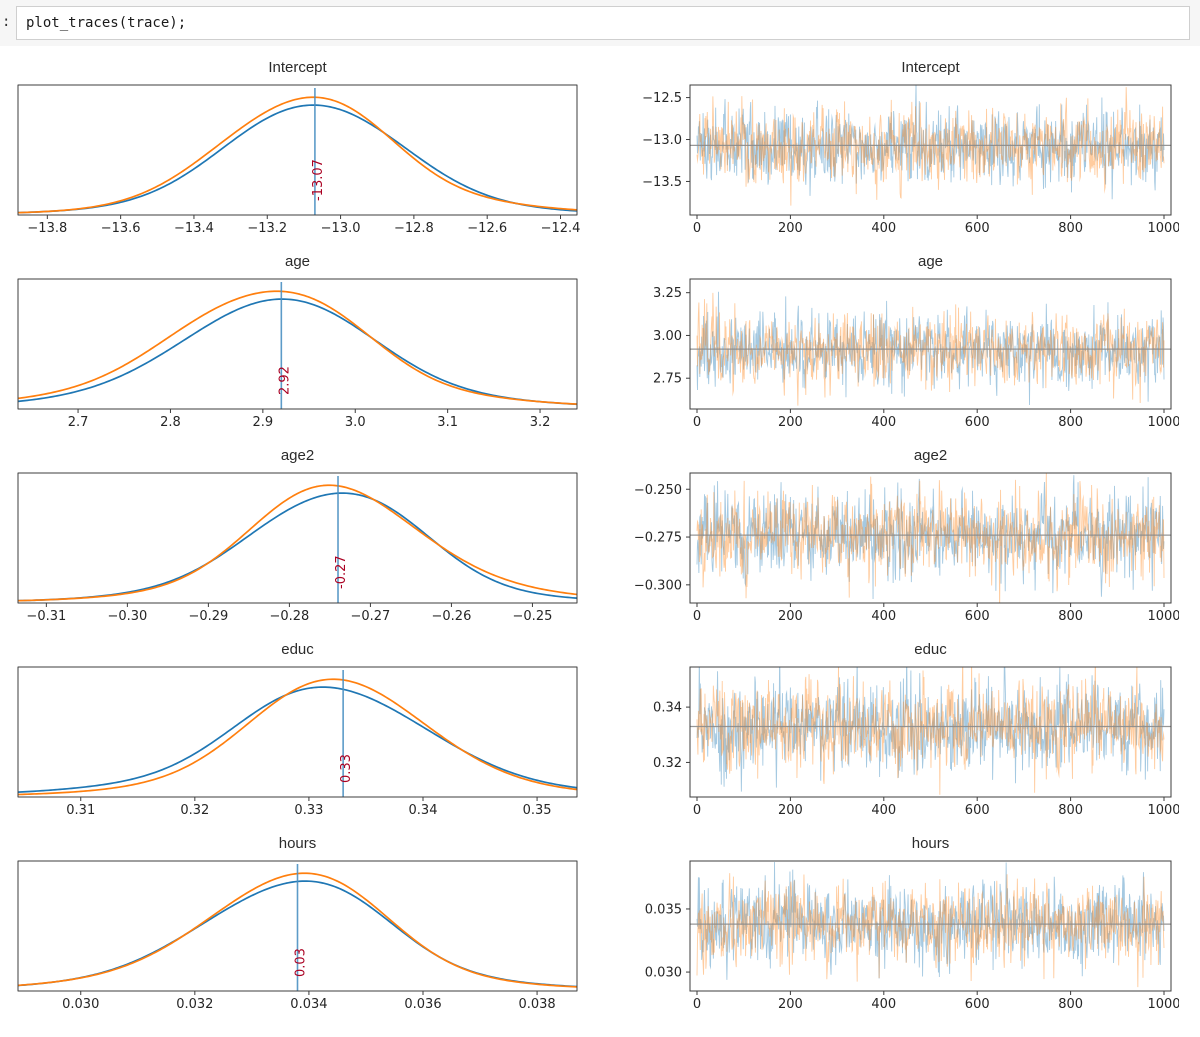  Describe the element at coordinates (906, 746) in the screenshot. I see `trace-canvas-educ` at that location.